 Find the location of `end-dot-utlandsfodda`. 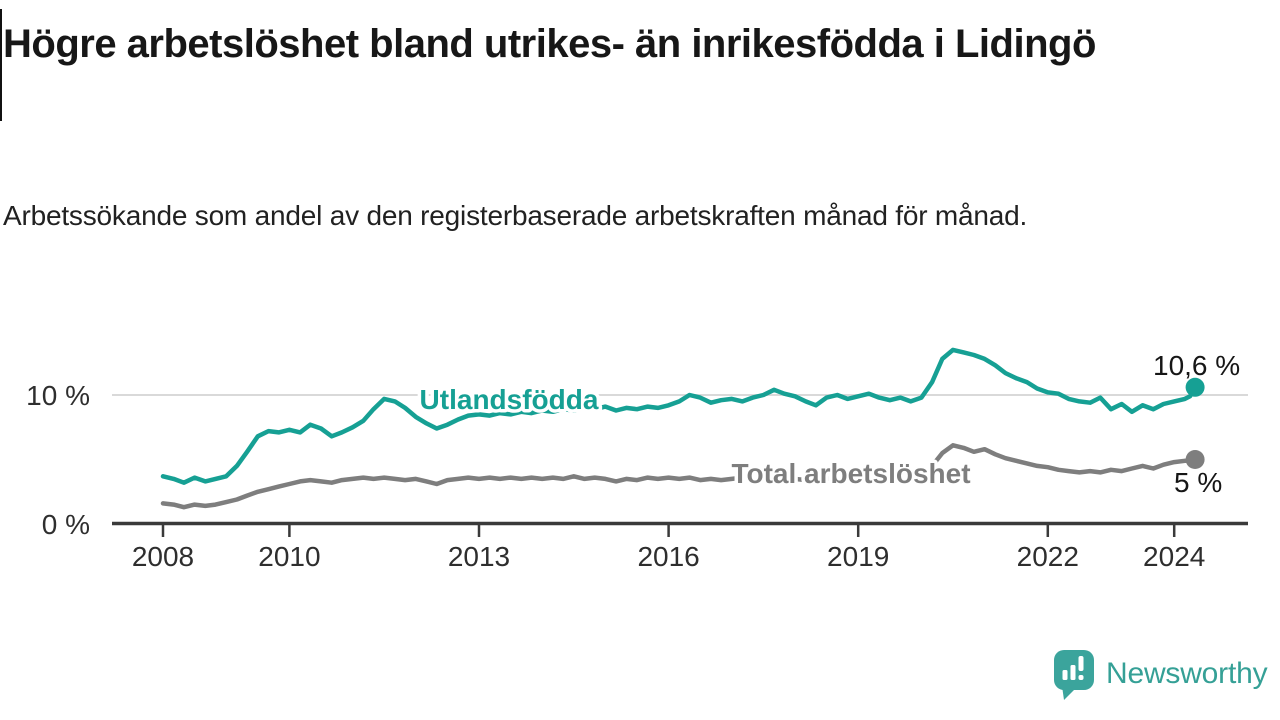

end-dot-utlandsfodda is located at coordinates (1195, 387).